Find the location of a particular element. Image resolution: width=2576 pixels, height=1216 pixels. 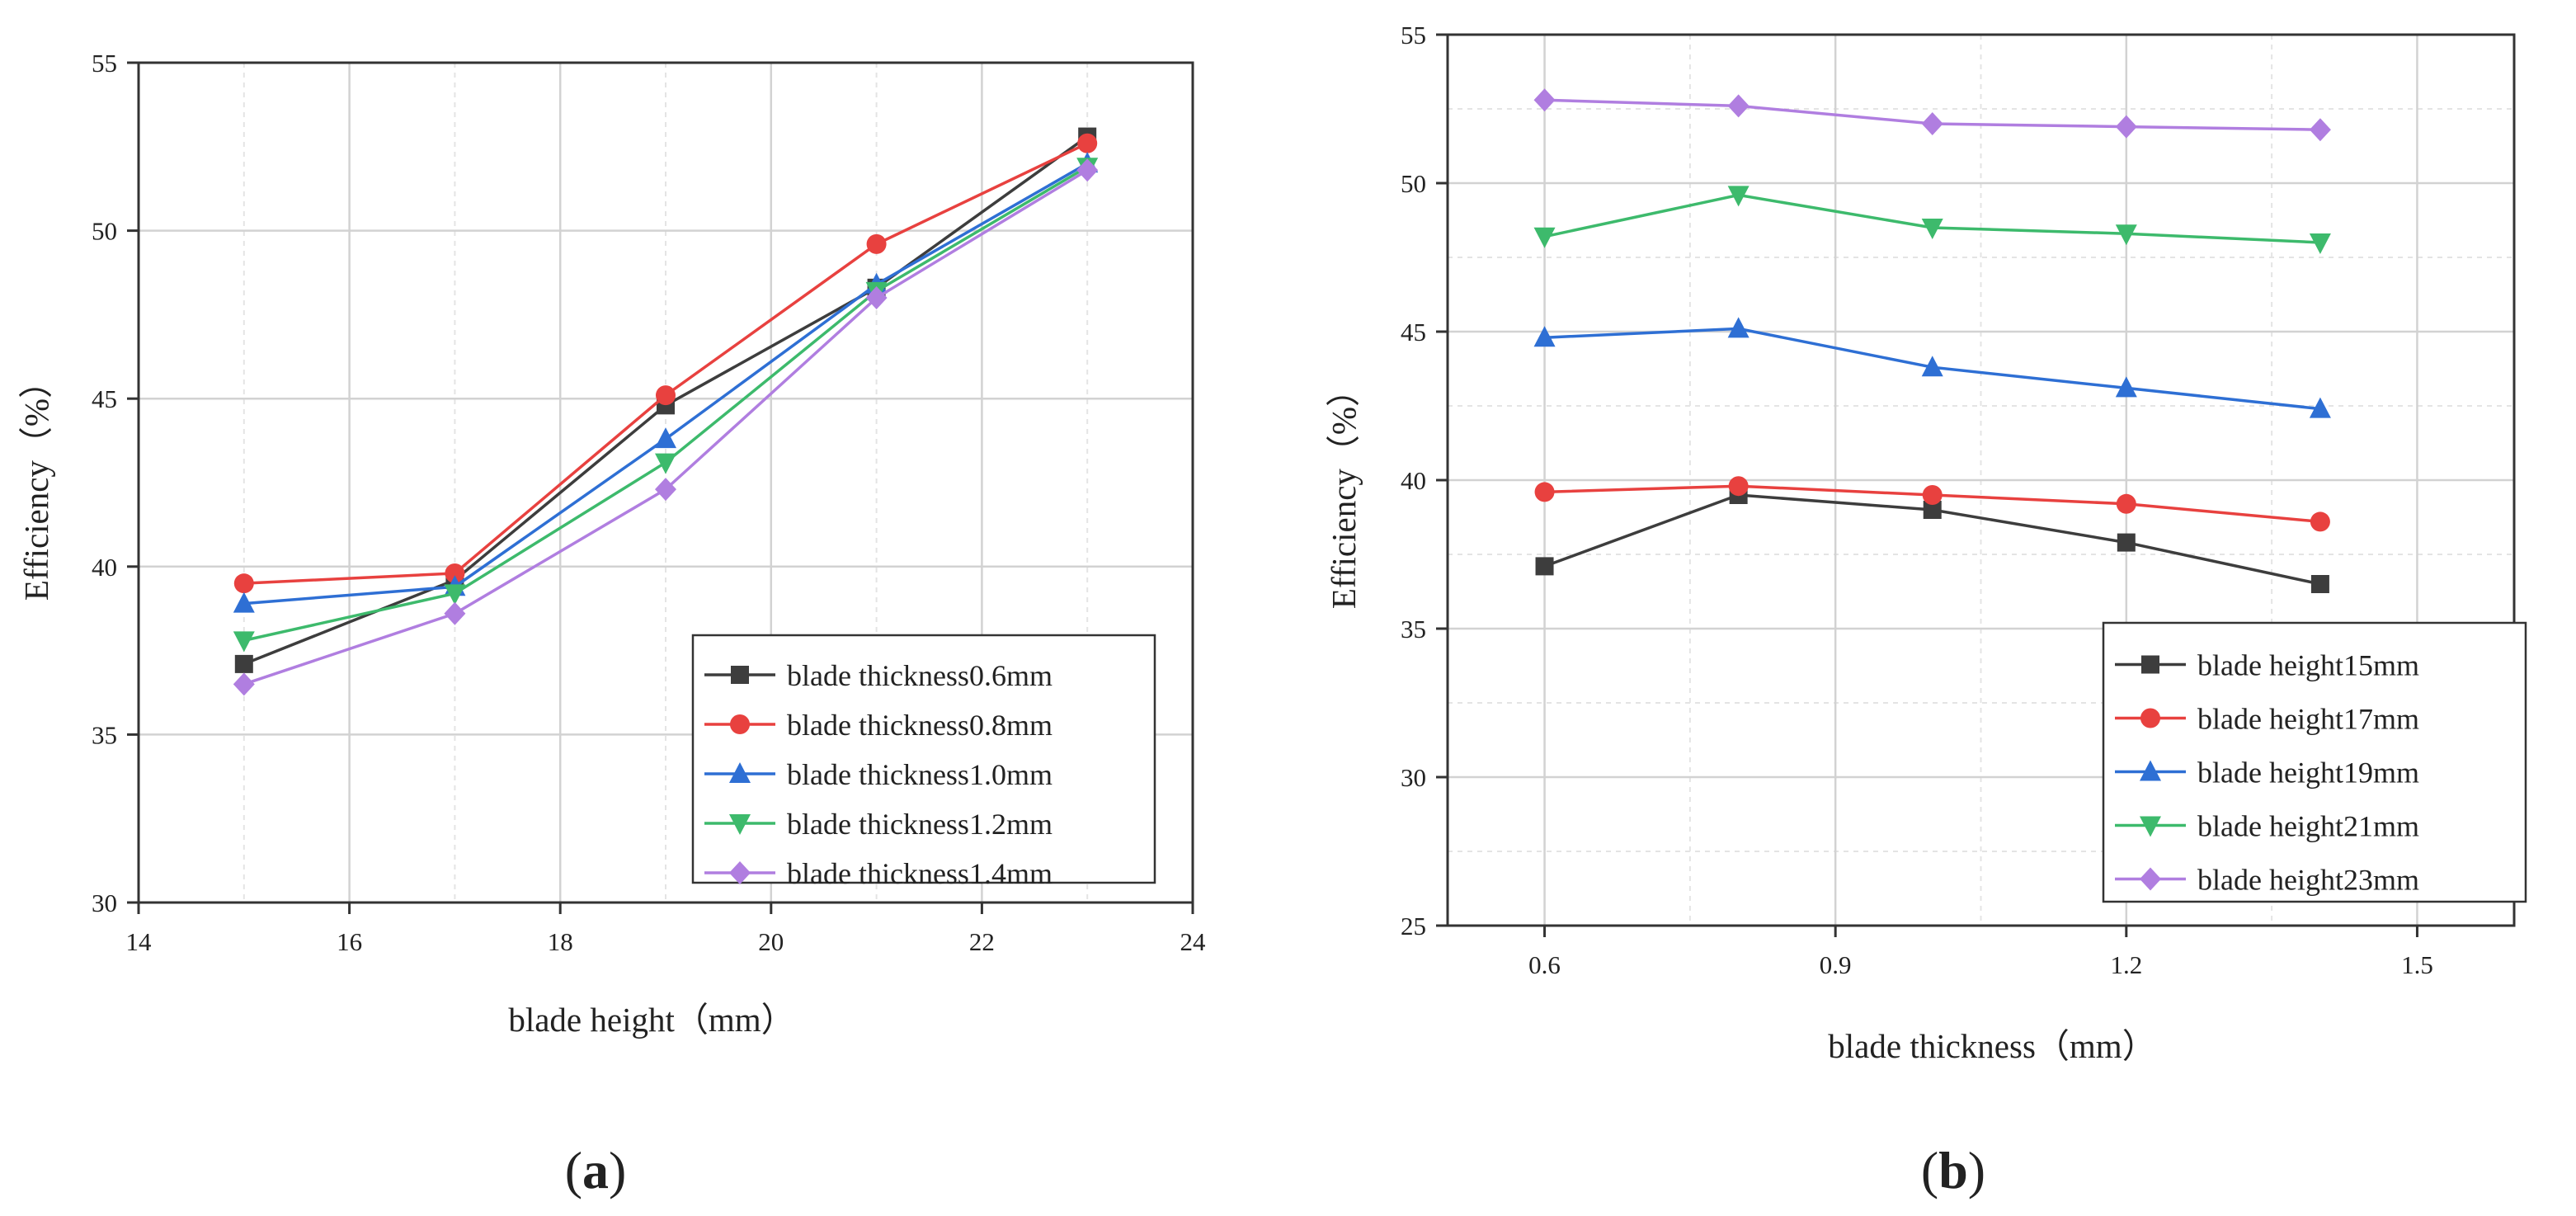

panel-label-letter: a is located at coordinates (595, 1170).